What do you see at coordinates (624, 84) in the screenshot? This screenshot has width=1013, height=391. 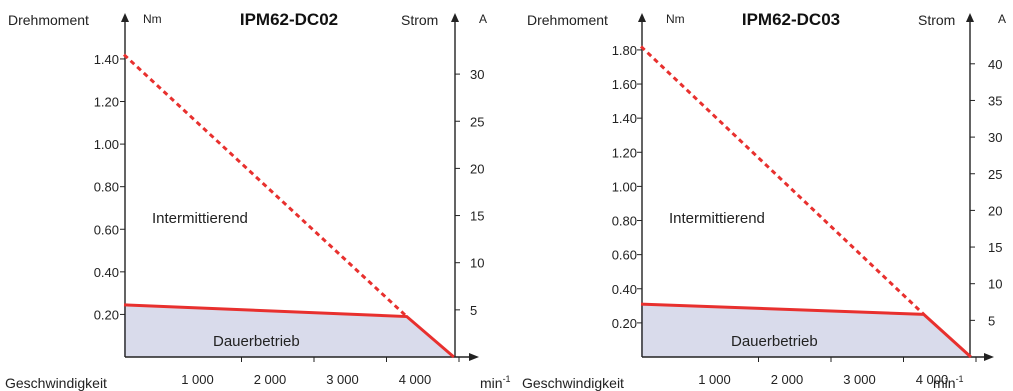 I see `y-tick-label: 1.60` at bounding box center [624, 84].